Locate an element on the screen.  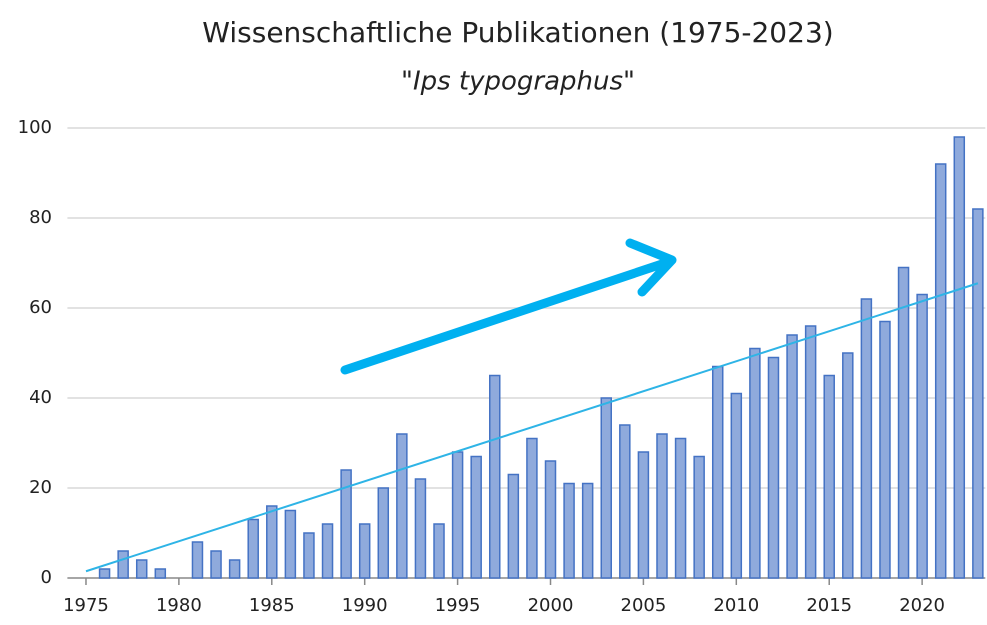
x-tick-label: 1975 is located at coordinates (86, 605).